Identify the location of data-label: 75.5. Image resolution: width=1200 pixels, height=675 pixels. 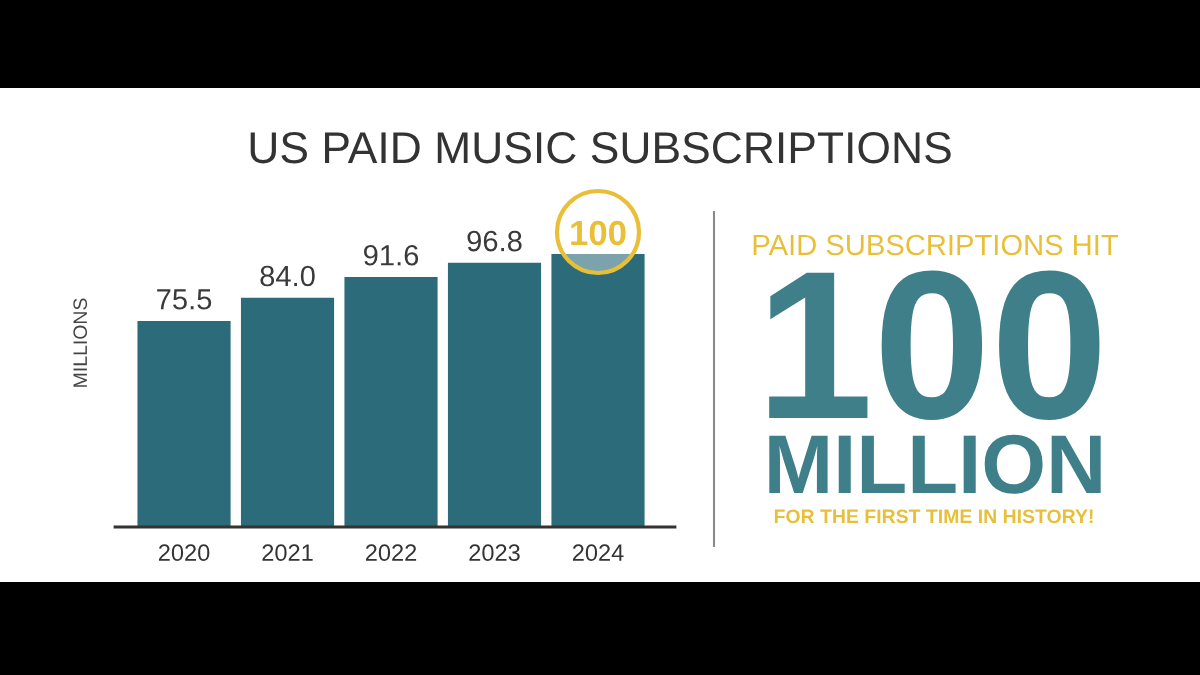
(184, 299).